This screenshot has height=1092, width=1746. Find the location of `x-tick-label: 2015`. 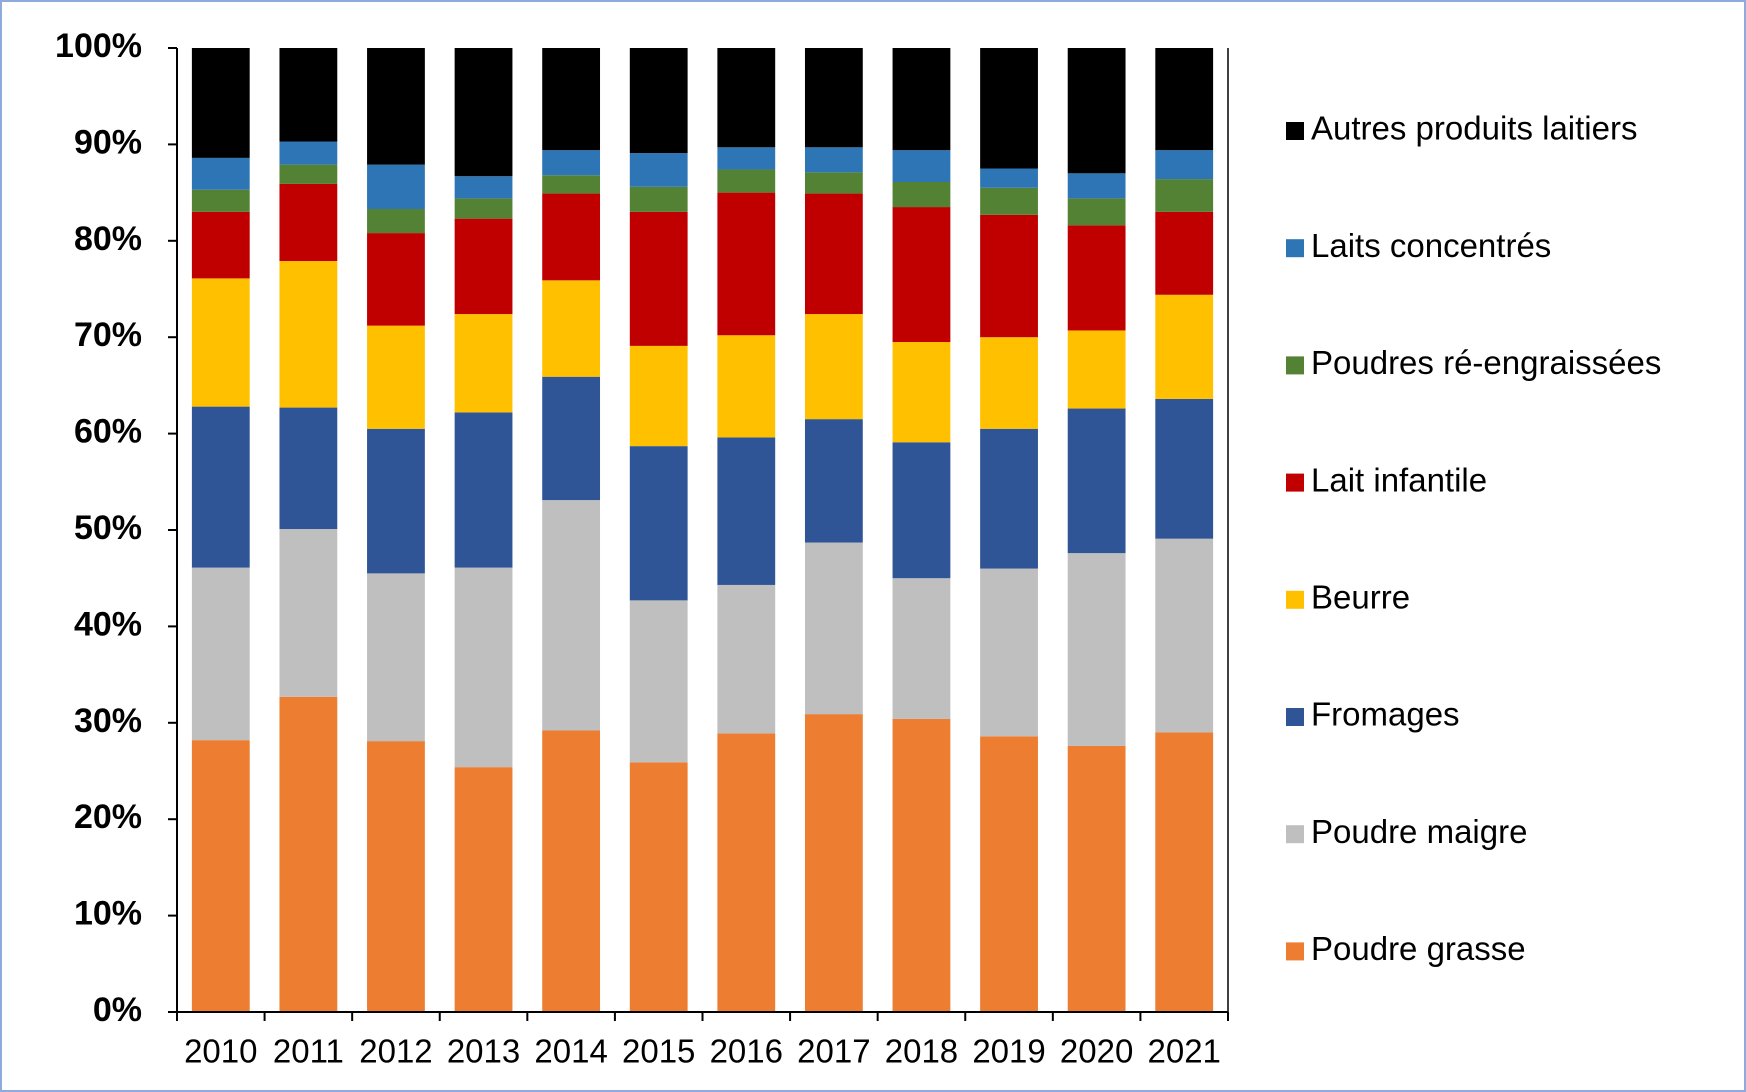

x-tick-label: 2015 is located at coordinates (658, 1051).